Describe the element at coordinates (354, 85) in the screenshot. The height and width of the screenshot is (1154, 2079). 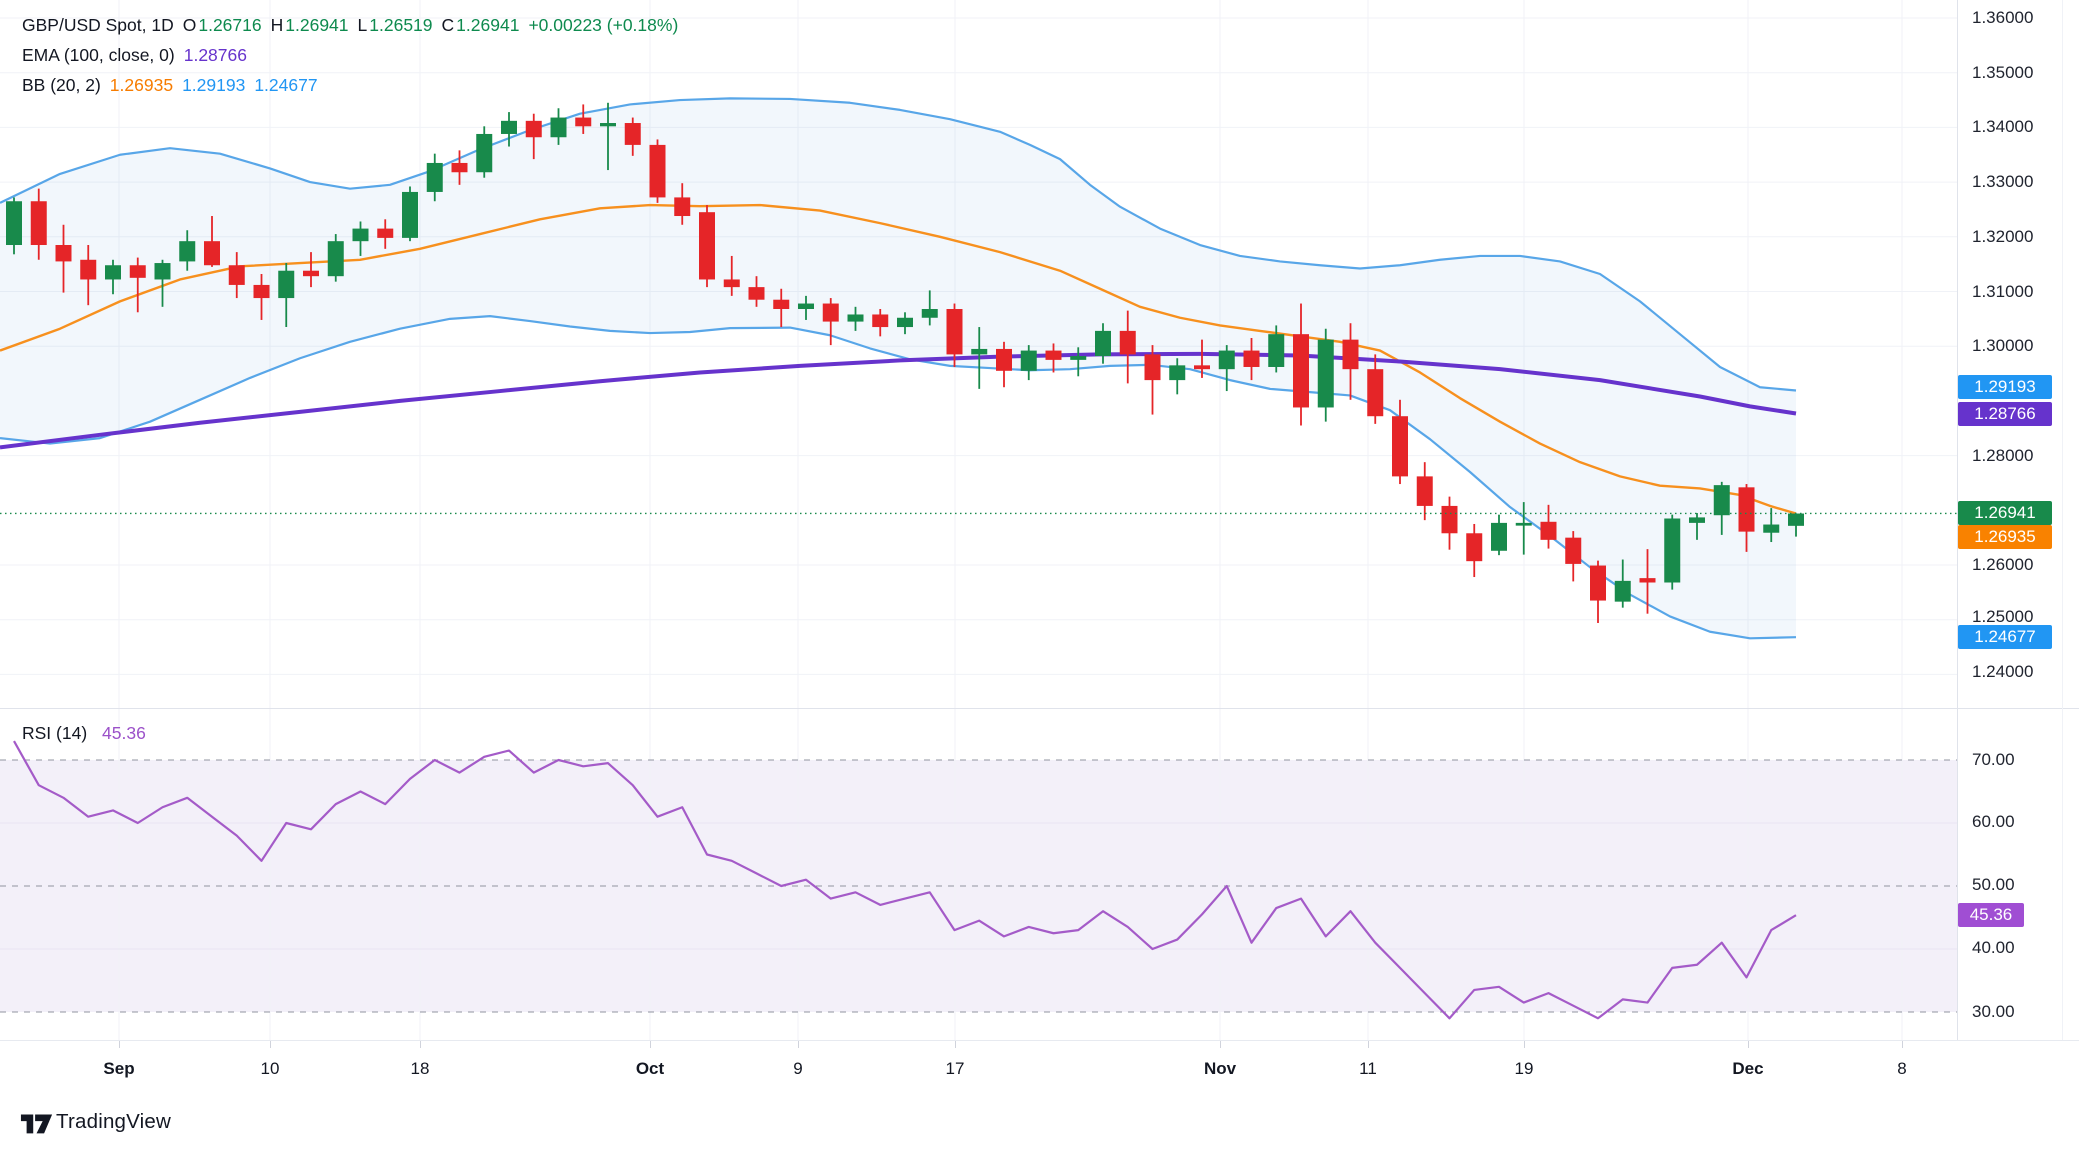
I see `bb-legend-row: BB (20, 2) 1.26935 1.29193 1.24677` at that location.